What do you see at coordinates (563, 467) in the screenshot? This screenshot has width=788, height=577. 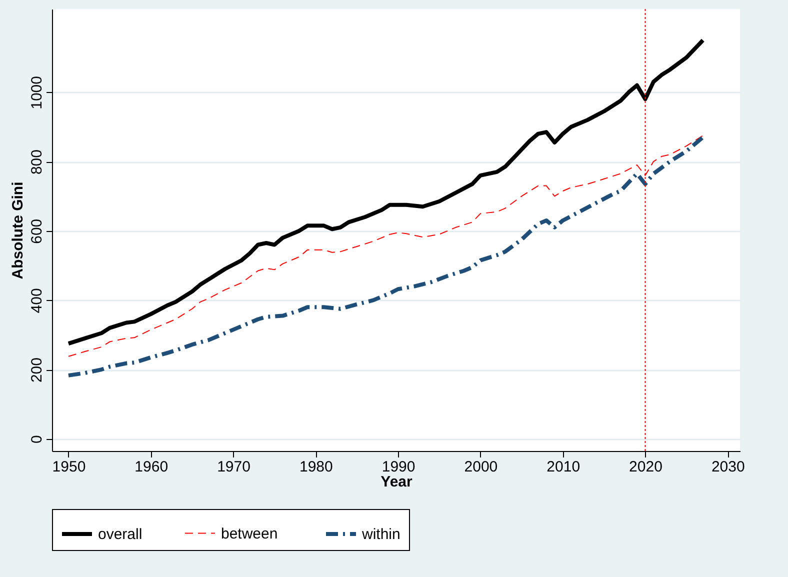 I see `x-tick-label: 2010` at bounding box center [563, 467].